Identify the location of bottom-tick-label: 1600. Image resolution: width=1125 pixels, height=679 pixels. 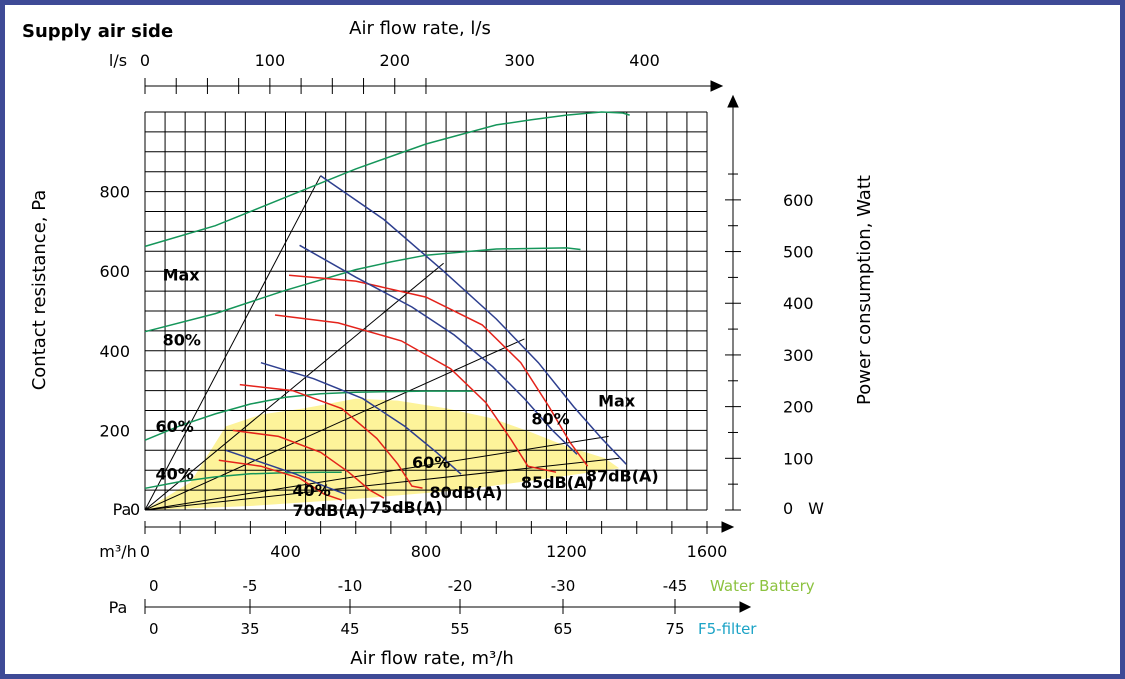
(707, 551).